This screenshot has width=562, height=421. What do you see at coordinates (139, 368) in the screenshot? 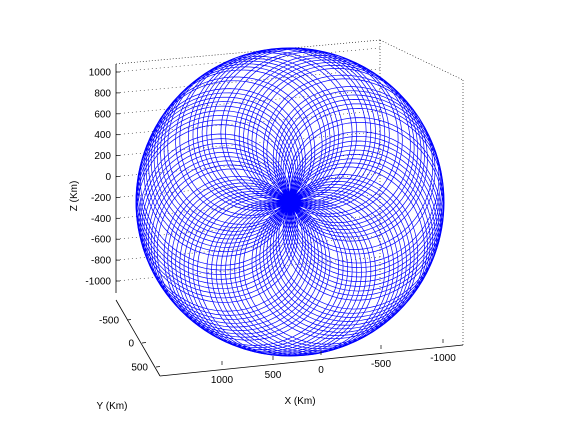
I see `y-tick-label: 500` at bounding box center [139, 368].